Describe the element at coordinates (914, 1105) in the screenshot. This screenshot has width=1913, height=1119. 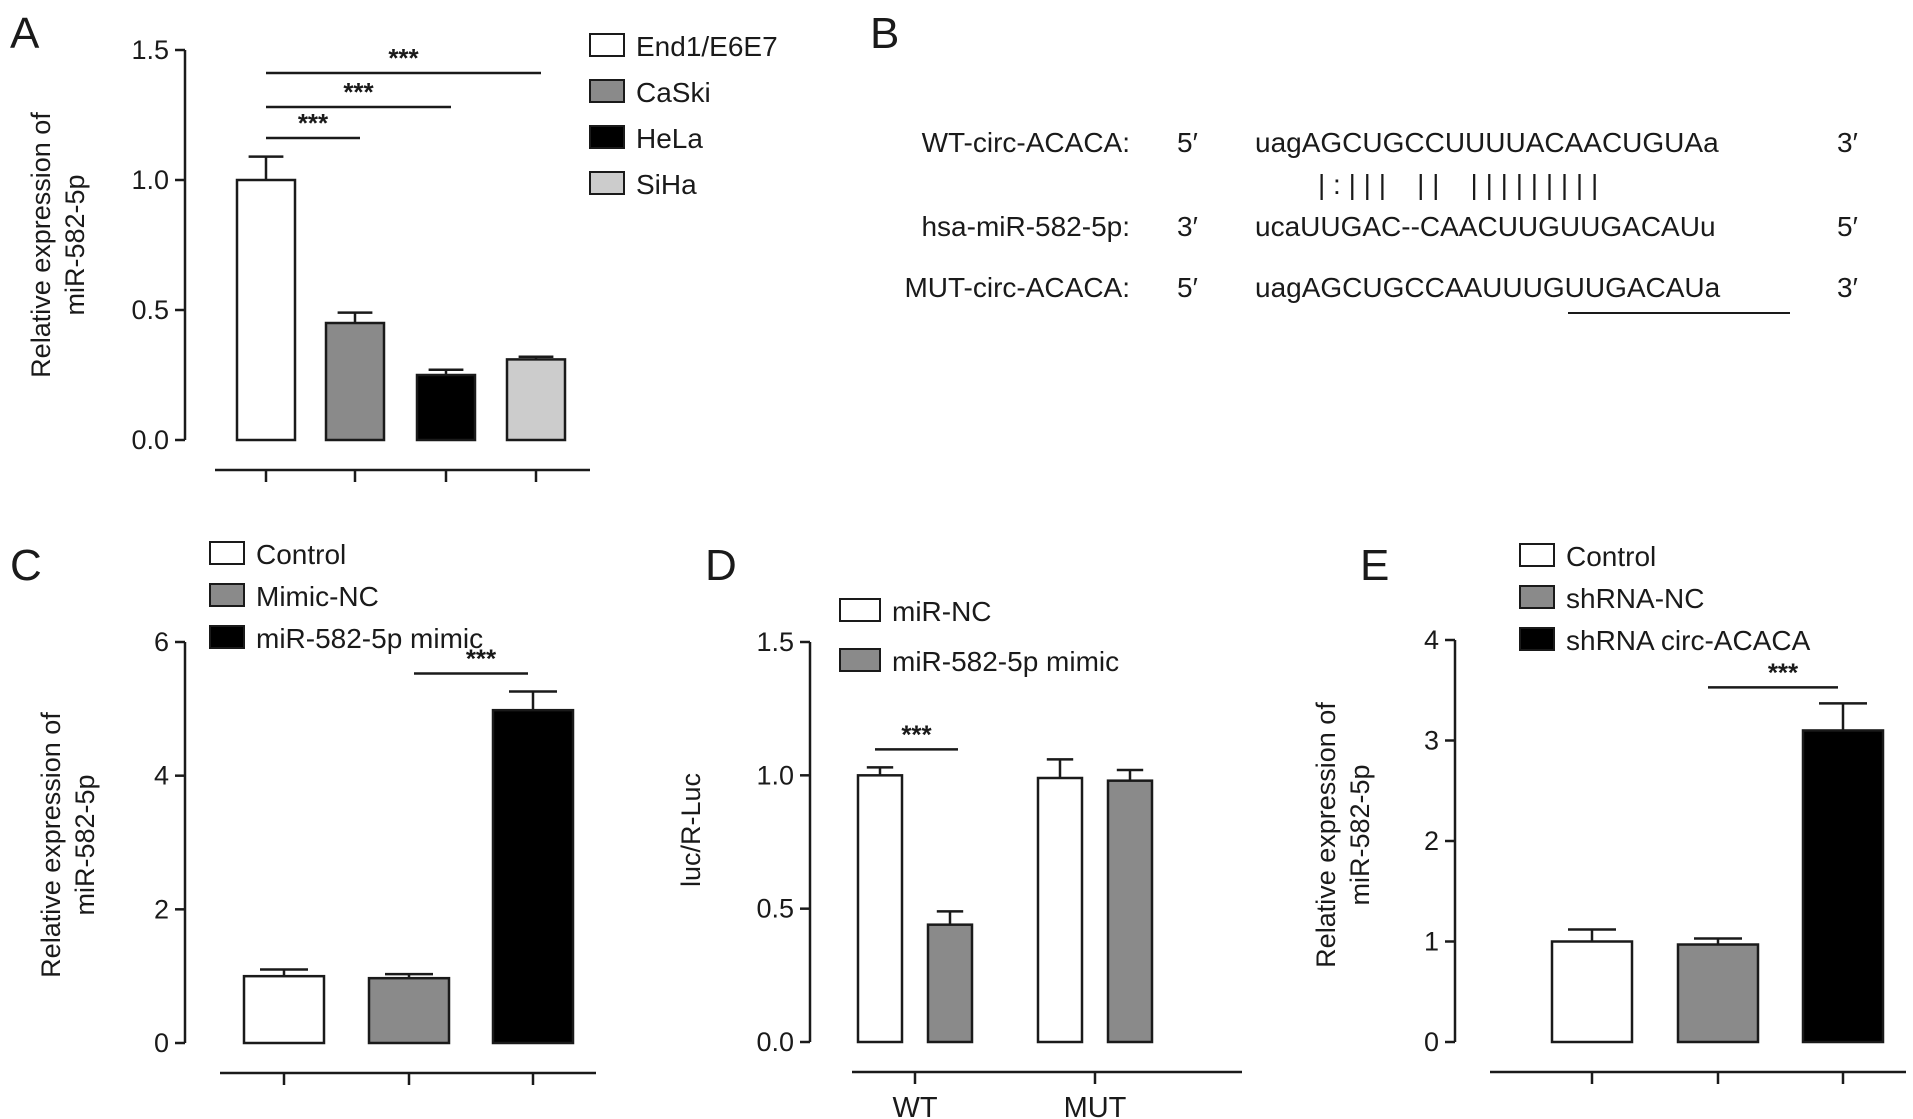
I see `x-category-label: WT` at that location.